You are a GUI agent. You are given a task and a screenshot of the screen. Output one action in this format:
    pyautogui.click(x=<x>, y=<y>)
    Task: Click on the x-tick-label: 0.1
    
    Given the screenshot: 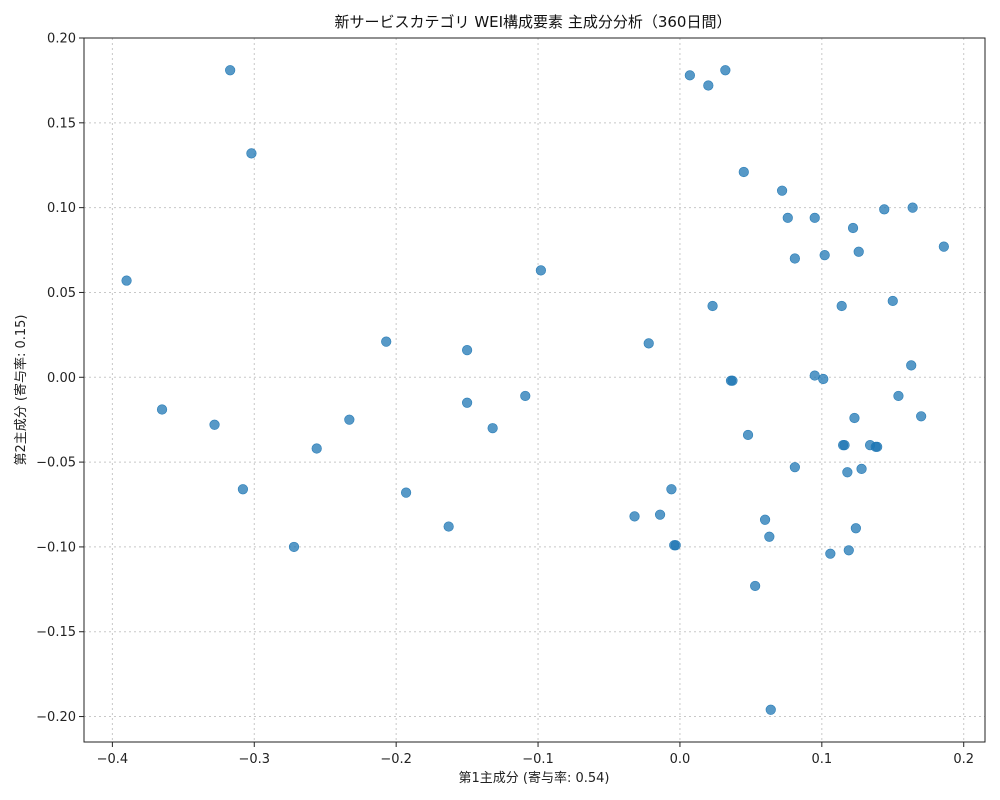 What is the action you would take?
    pyautogui.click(x=821, y=759)
    